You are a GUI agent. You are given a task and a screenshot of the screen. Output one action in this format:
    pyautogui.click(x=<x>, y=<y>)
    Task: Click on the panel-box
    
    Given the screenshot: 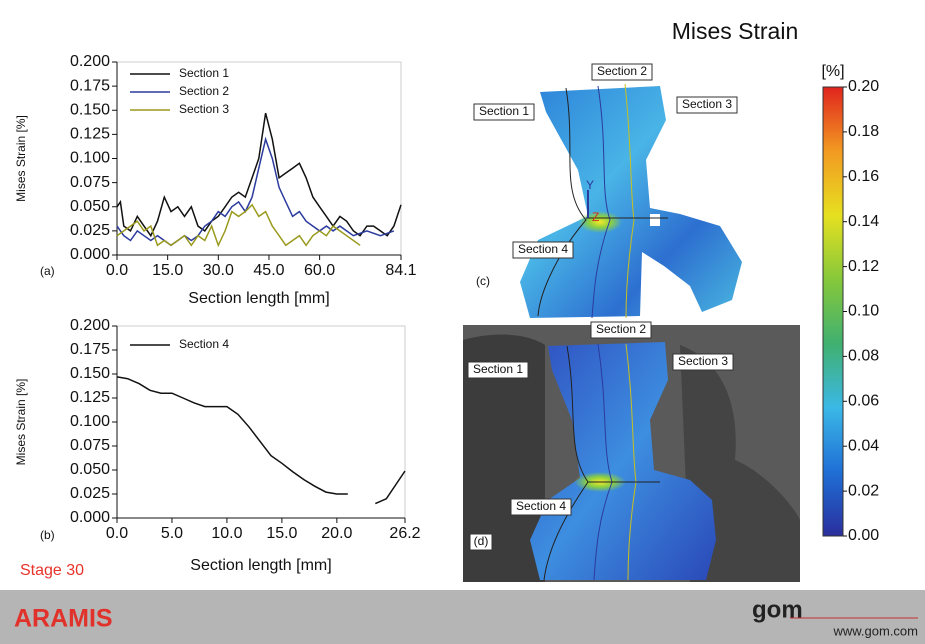 What is the action you would take?
    pyautogui.click(x=481, y=542)
    